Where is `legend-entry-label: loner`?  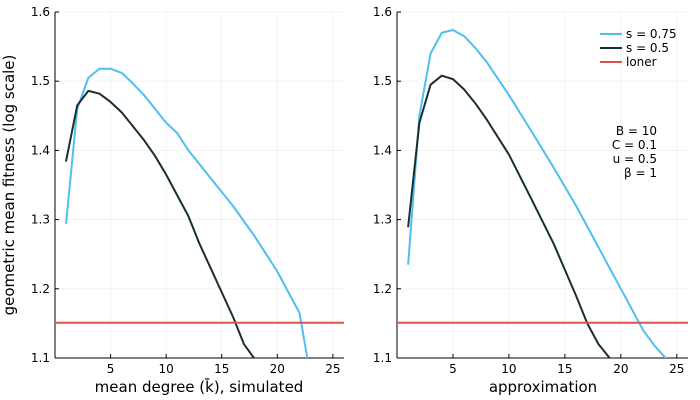
legend-entry-label: loner is located at coordinates (641, 62).